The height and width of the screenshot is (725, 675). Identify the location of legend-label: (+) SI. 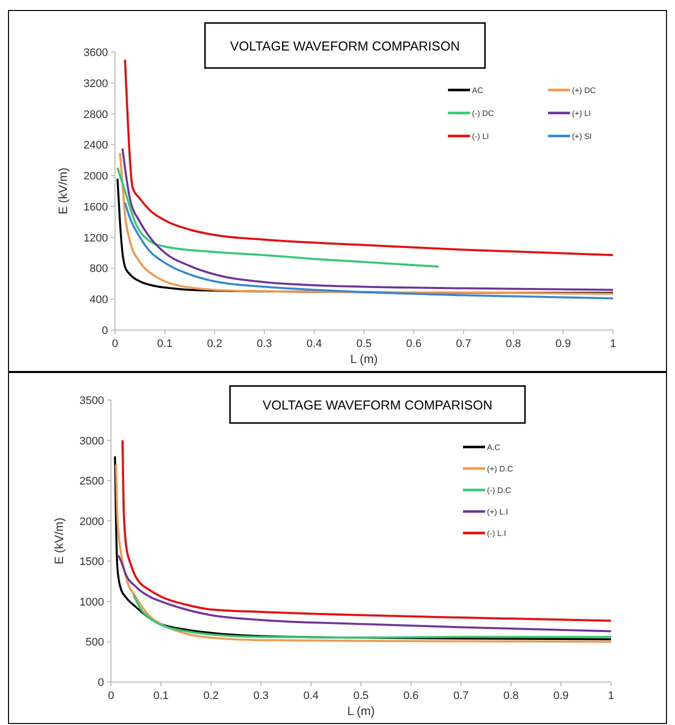
(582, 136).